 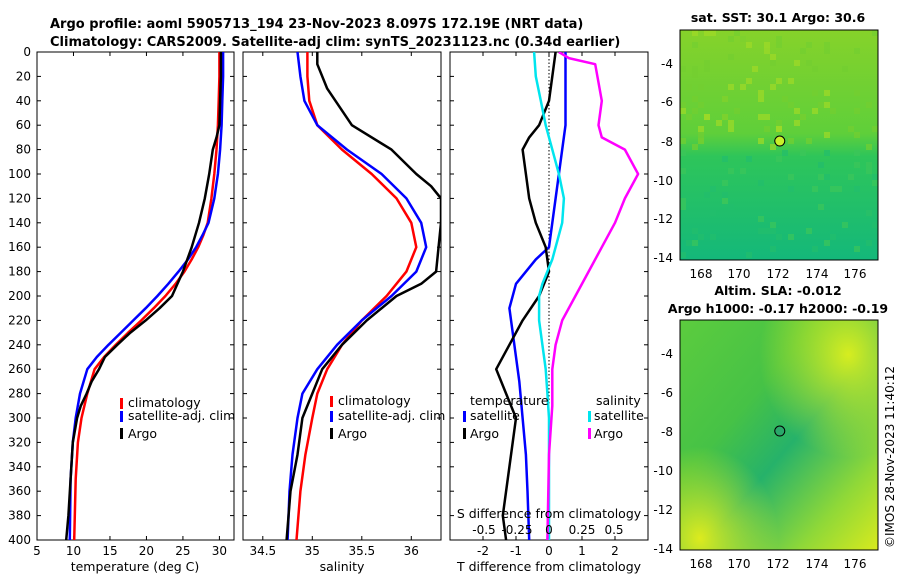 What do you see at coordinates (121, 416) in the screenshot?
I see `legend-swatch-satellite` at bounding box center [121, 416].